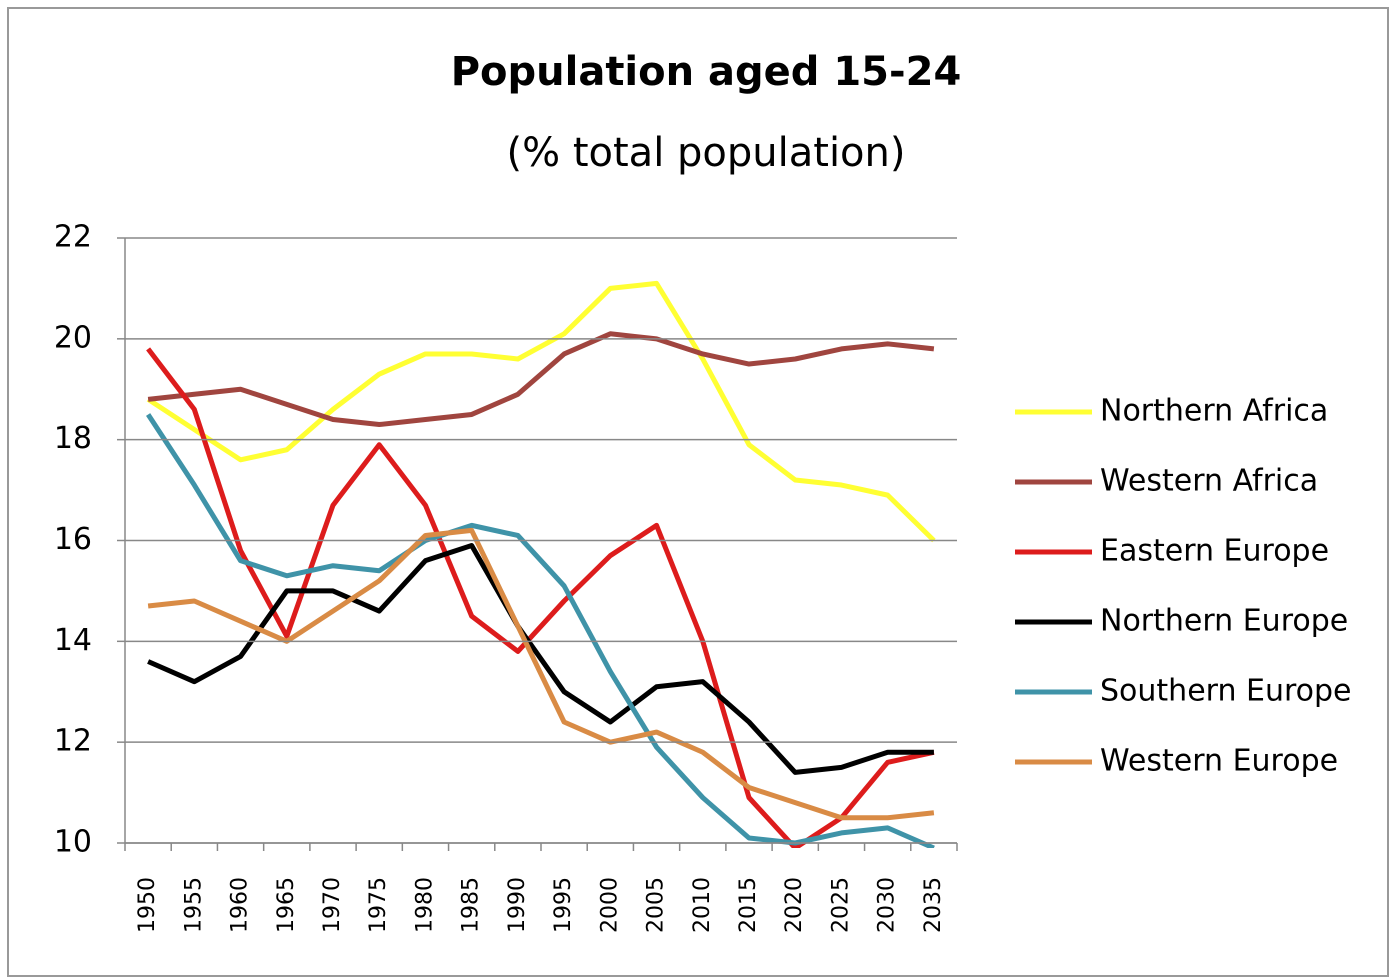 The image size is (1393, 979). I want to click on x-tick-label: 2010, so click(702, 905).